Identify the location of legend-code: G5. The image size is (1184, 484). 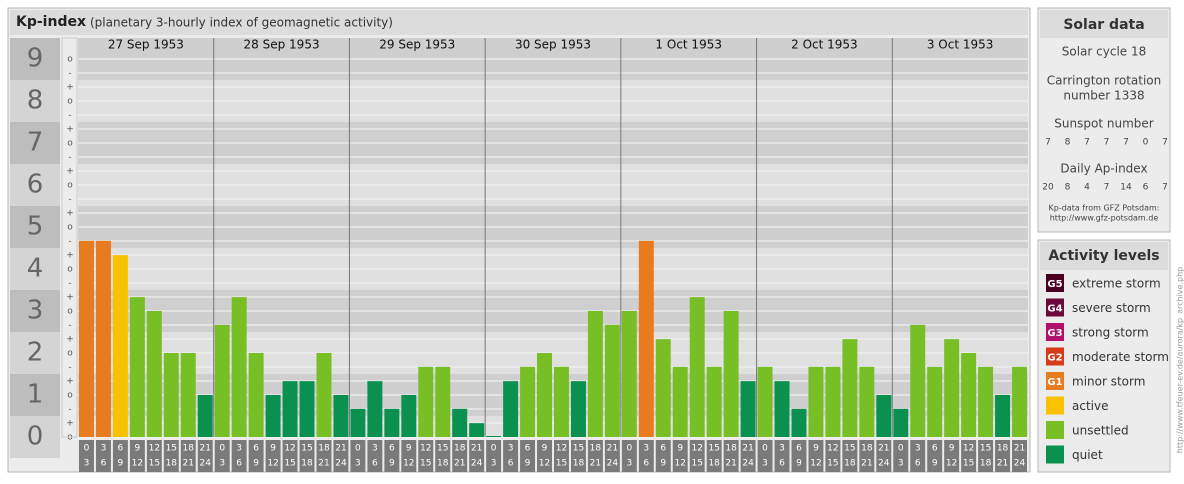
(1054, 284).